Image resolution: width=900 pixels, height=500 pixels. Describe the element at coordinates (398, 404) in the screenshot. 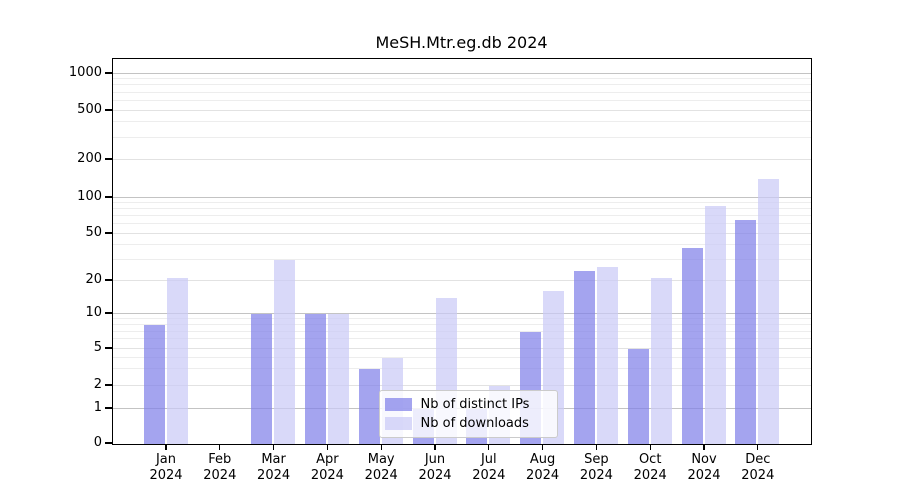

I see `legend-swatch-distinct-ips` at that location.